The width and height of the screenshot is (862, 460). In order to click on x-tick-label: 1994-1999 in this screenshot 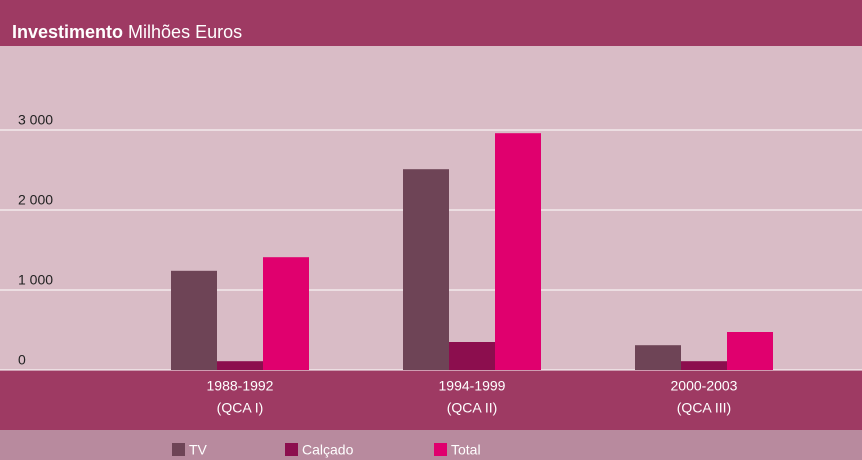, I will do `click(472, 386)`.